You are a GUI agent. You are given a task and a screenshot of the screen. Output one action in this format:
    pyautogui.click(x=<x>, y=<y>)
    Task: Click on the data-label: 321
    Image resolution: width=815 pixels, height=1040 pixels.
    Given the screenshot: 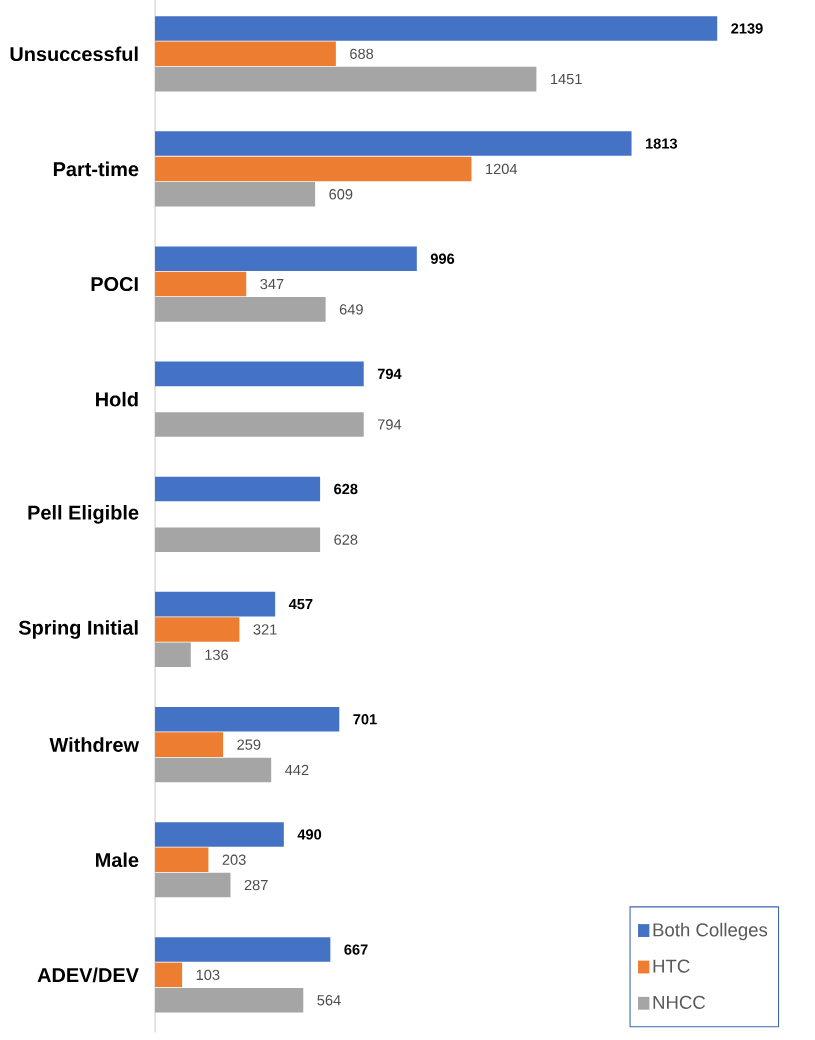 What is the action you would take?
    pyautogui.click(x=265, y=629)
    